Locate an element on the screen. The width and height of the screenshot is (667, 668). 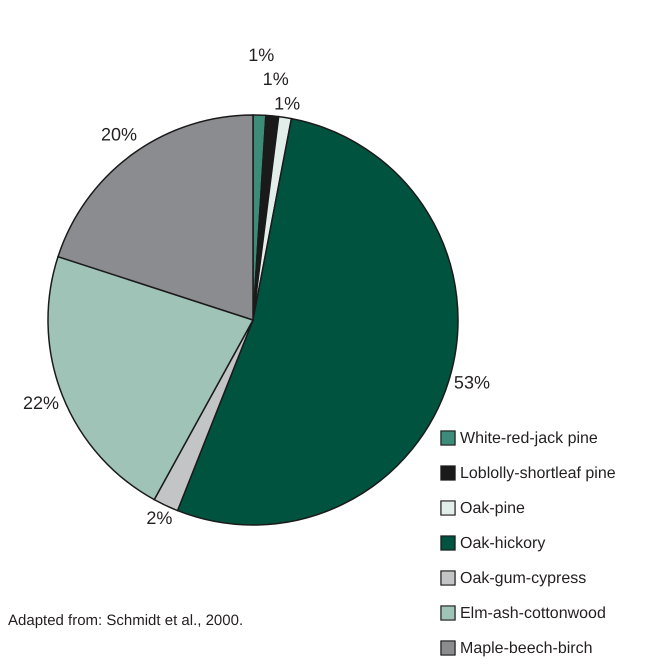
text: Adapted from: Schmidt et al., 2000. is located at coordinates (126, 620).